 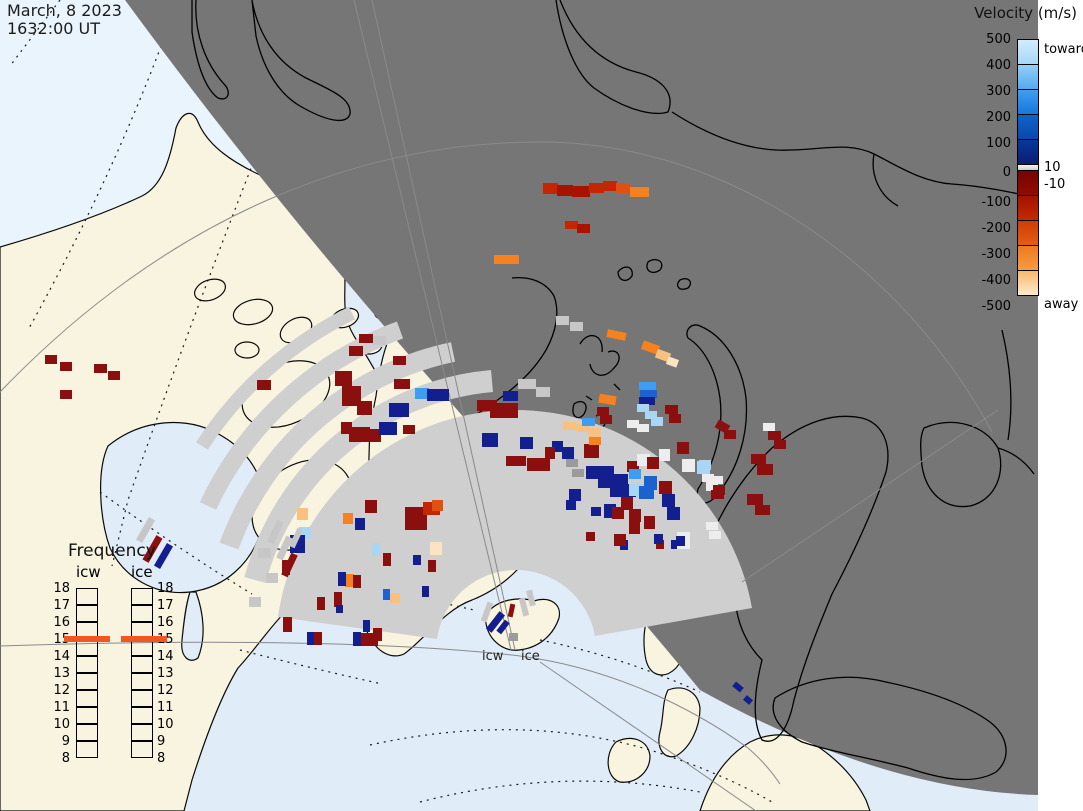 What do you see at coordinates (795, 578) in the screenshot?
I see `scandinavia` at bounding box center [795, 578].